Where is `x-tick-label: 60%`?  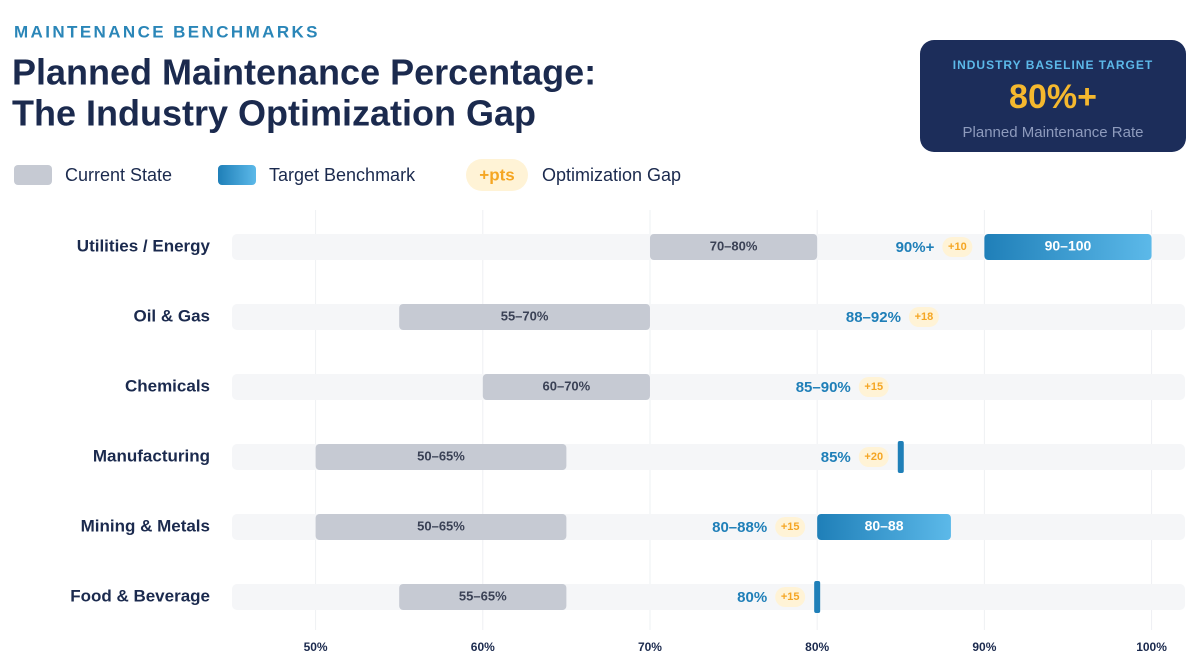
x-tick-label: 60% is located at coordinates (483, 647).